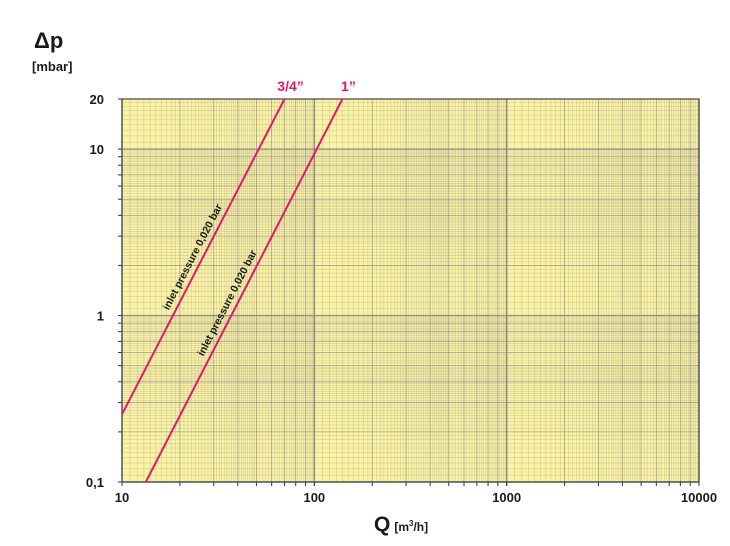 The width and height of the screenshot is (730, 546). What do you see at coordinates (382, 524) in the screenshot?
I see `x-axis-symbol: Q` at bounding box center [382, 524].